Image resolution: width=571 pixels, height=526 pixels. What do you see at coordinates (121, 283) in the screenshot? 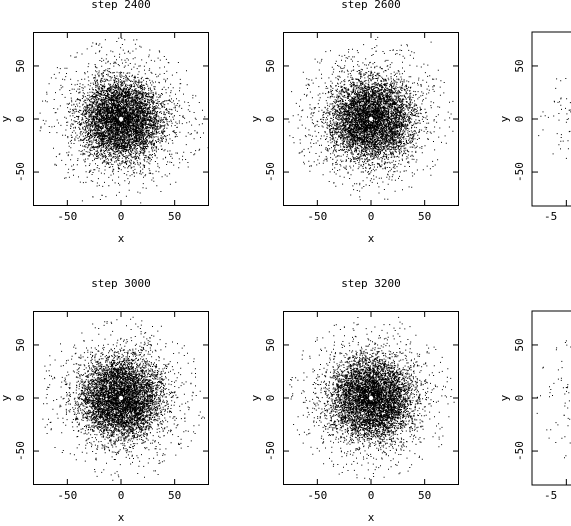
I see `panel-title: step 3000` at bounding box center [121, 283].